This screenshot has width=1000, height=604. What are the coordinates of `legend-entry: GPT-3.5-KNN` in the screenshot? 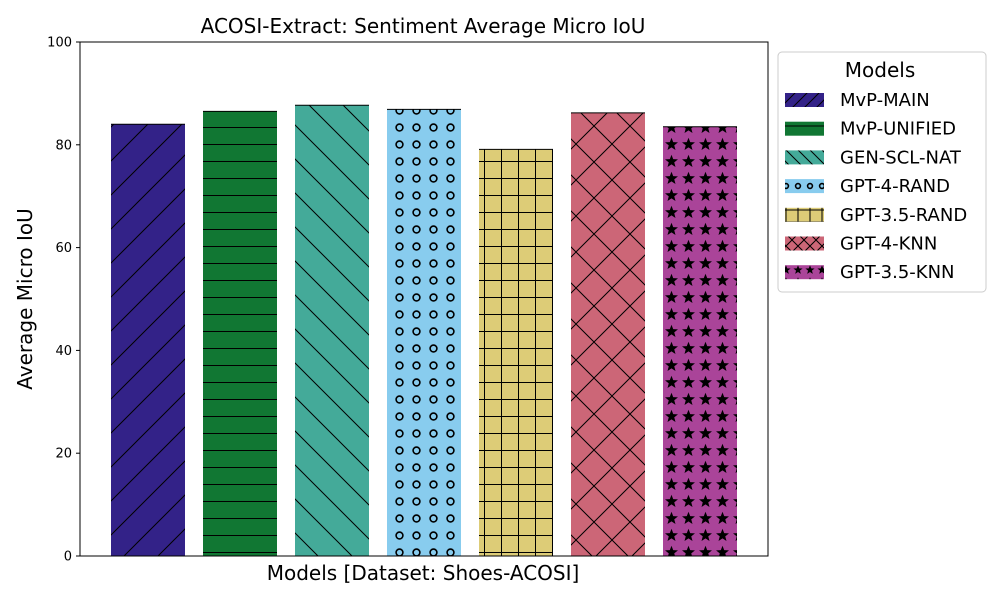 It's located at (870, 272).